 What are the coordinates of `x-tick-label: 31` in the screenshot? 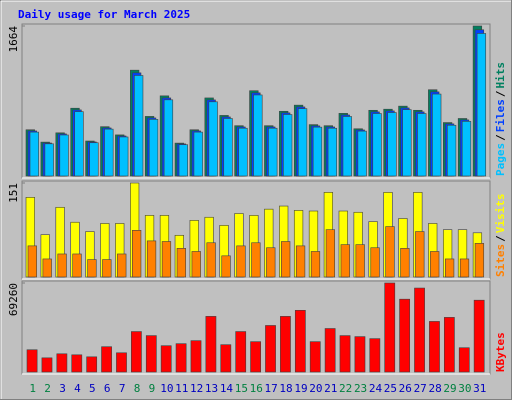 It's located at (479, 388).